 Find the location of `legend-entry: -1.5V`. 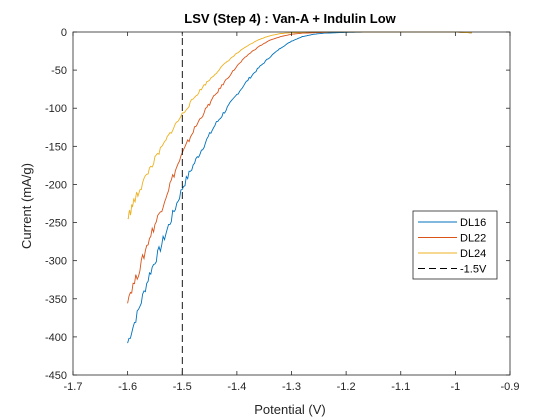

legend-entry: -1.5V is located at coordinates (473, 270).